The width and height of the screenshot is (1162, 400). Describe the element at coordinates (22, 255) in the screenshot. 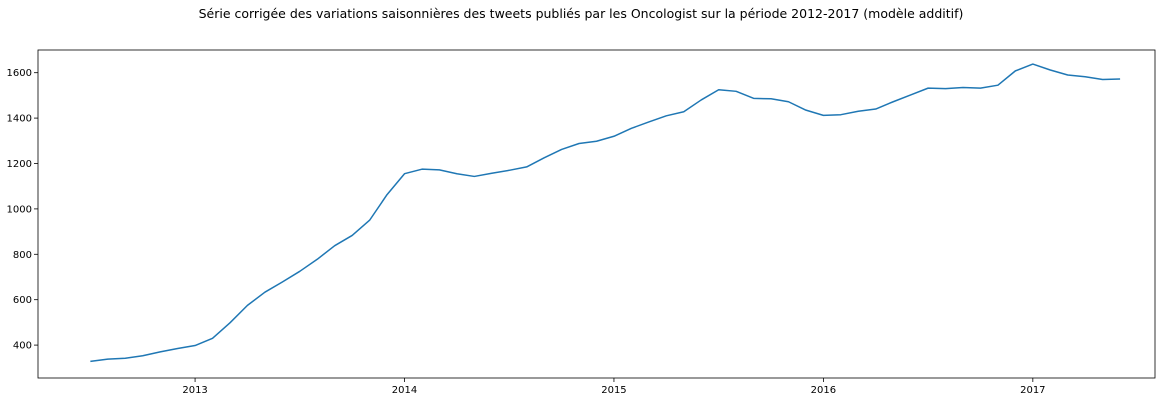

I see `y-tick-label: 800` at that location.